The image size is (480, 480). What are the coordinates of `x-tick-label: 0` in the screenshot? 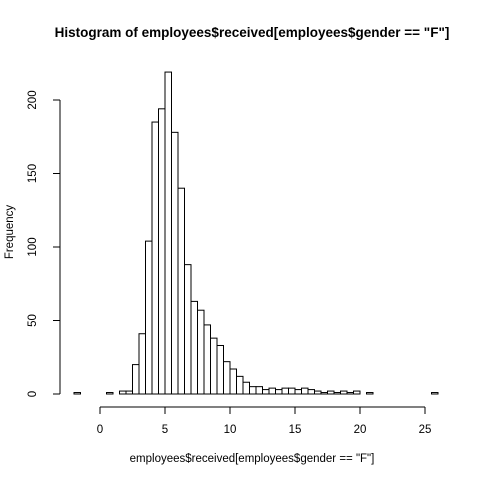 It's located at (100, 430).